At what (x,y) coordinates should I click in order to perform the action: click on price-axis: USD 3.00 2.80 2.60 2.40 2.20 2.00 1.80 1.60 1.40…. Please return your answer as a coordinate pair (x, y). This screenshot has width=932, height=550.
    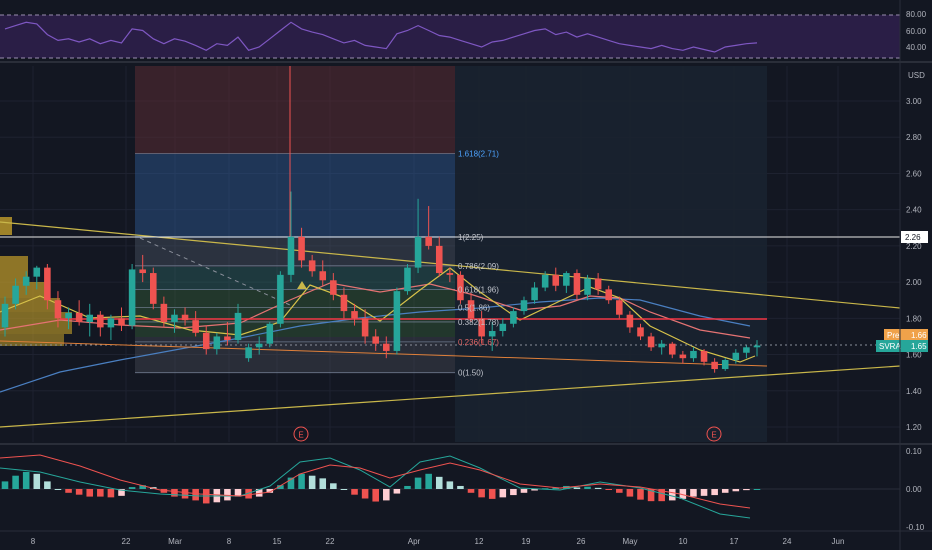
    Looking at the image, I should click on (902, 251).